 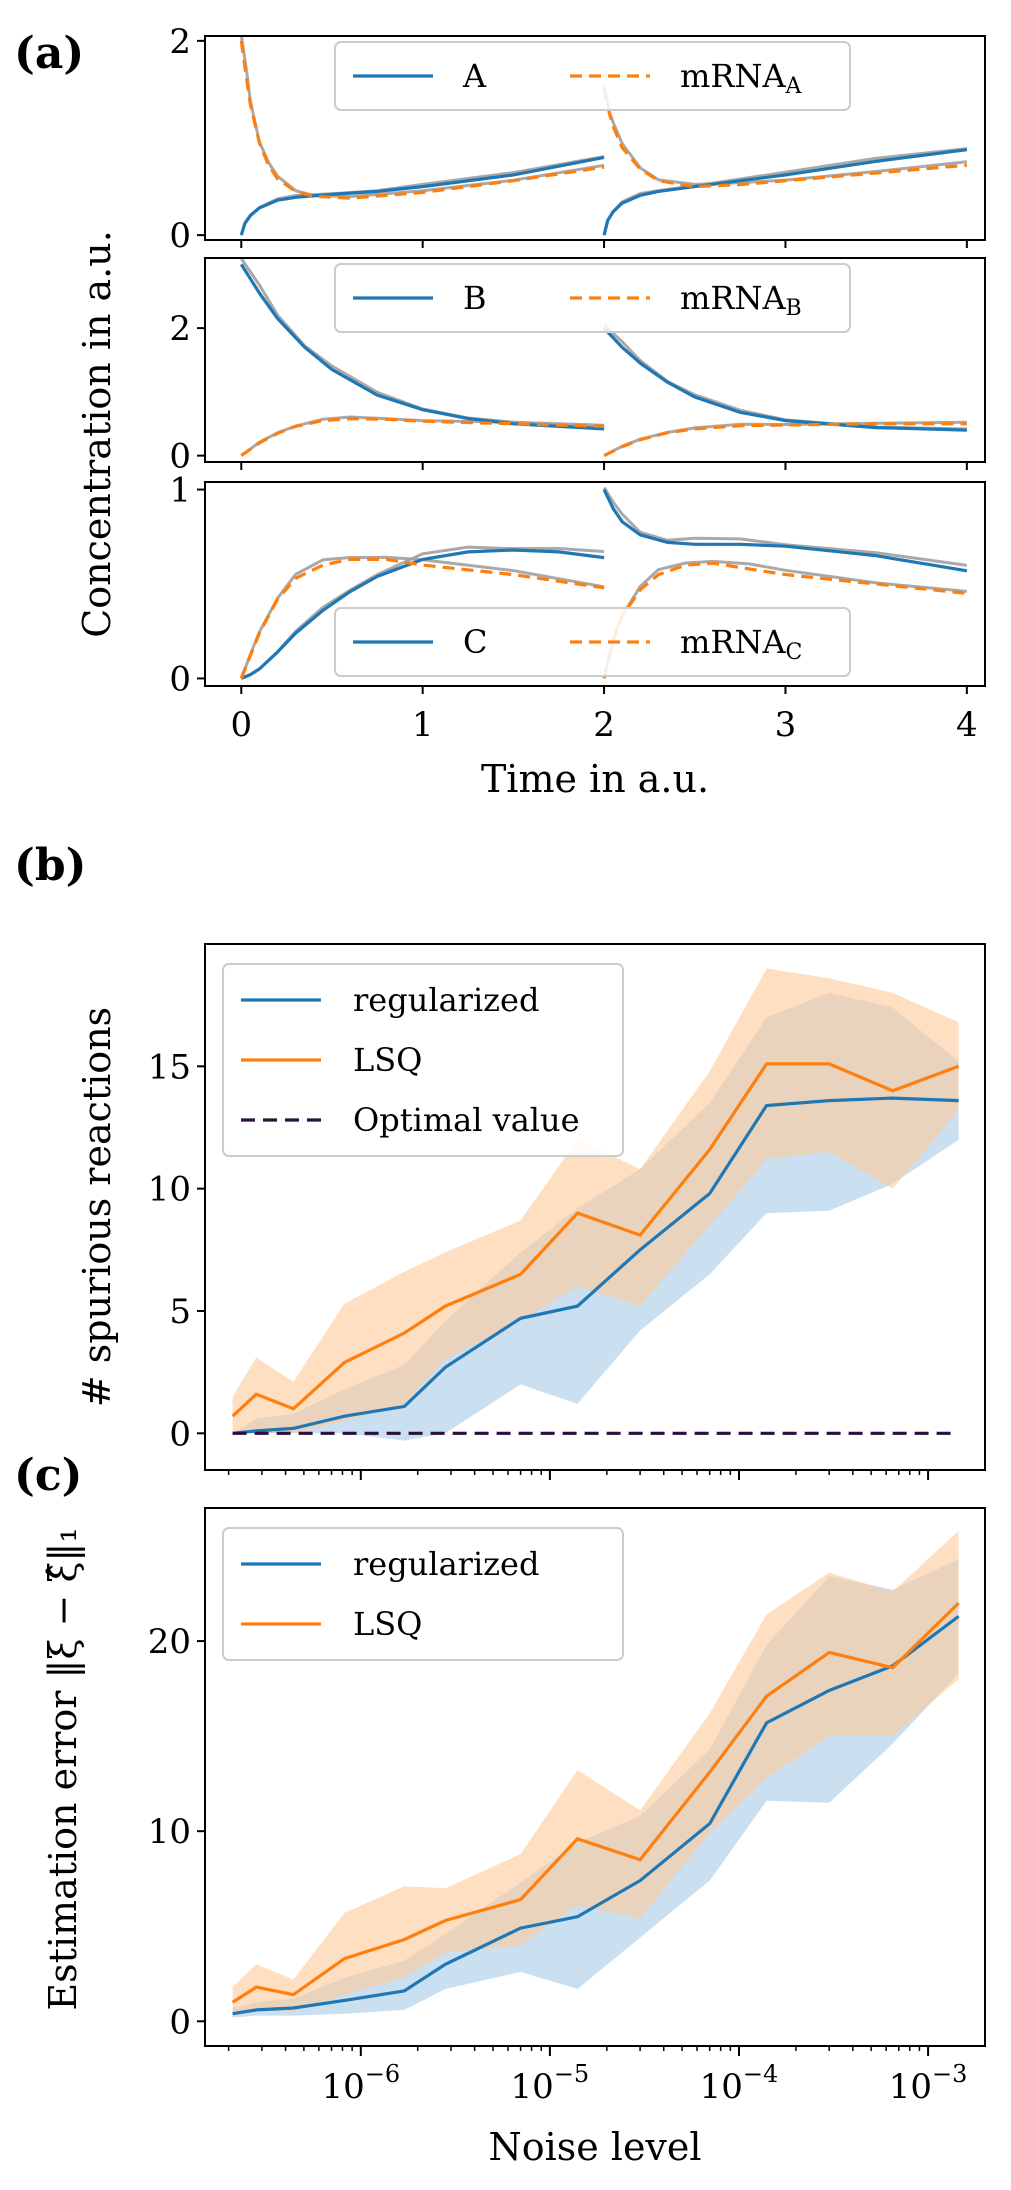 What do you see at coordinates (49, 53) in the screenshot?
I see `panel-label-a: (a)` at bounding box center [49, 53].